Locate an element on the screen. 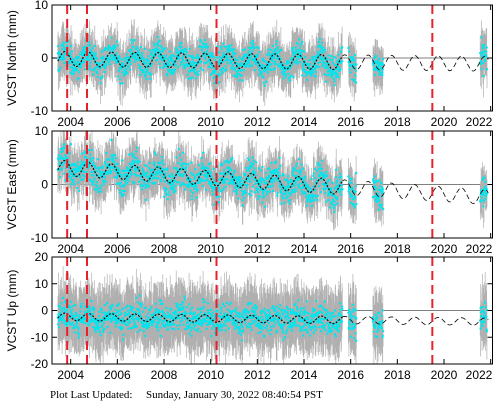  model-line is located at coordinates (273, 319).